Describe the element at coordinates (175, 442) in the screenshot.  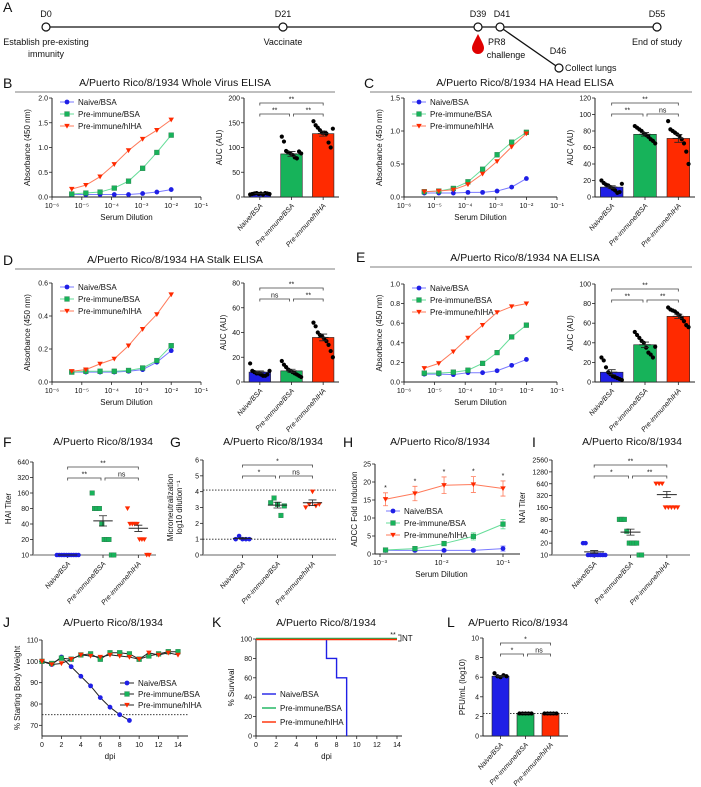
I see `panel-letter: G` at that location.